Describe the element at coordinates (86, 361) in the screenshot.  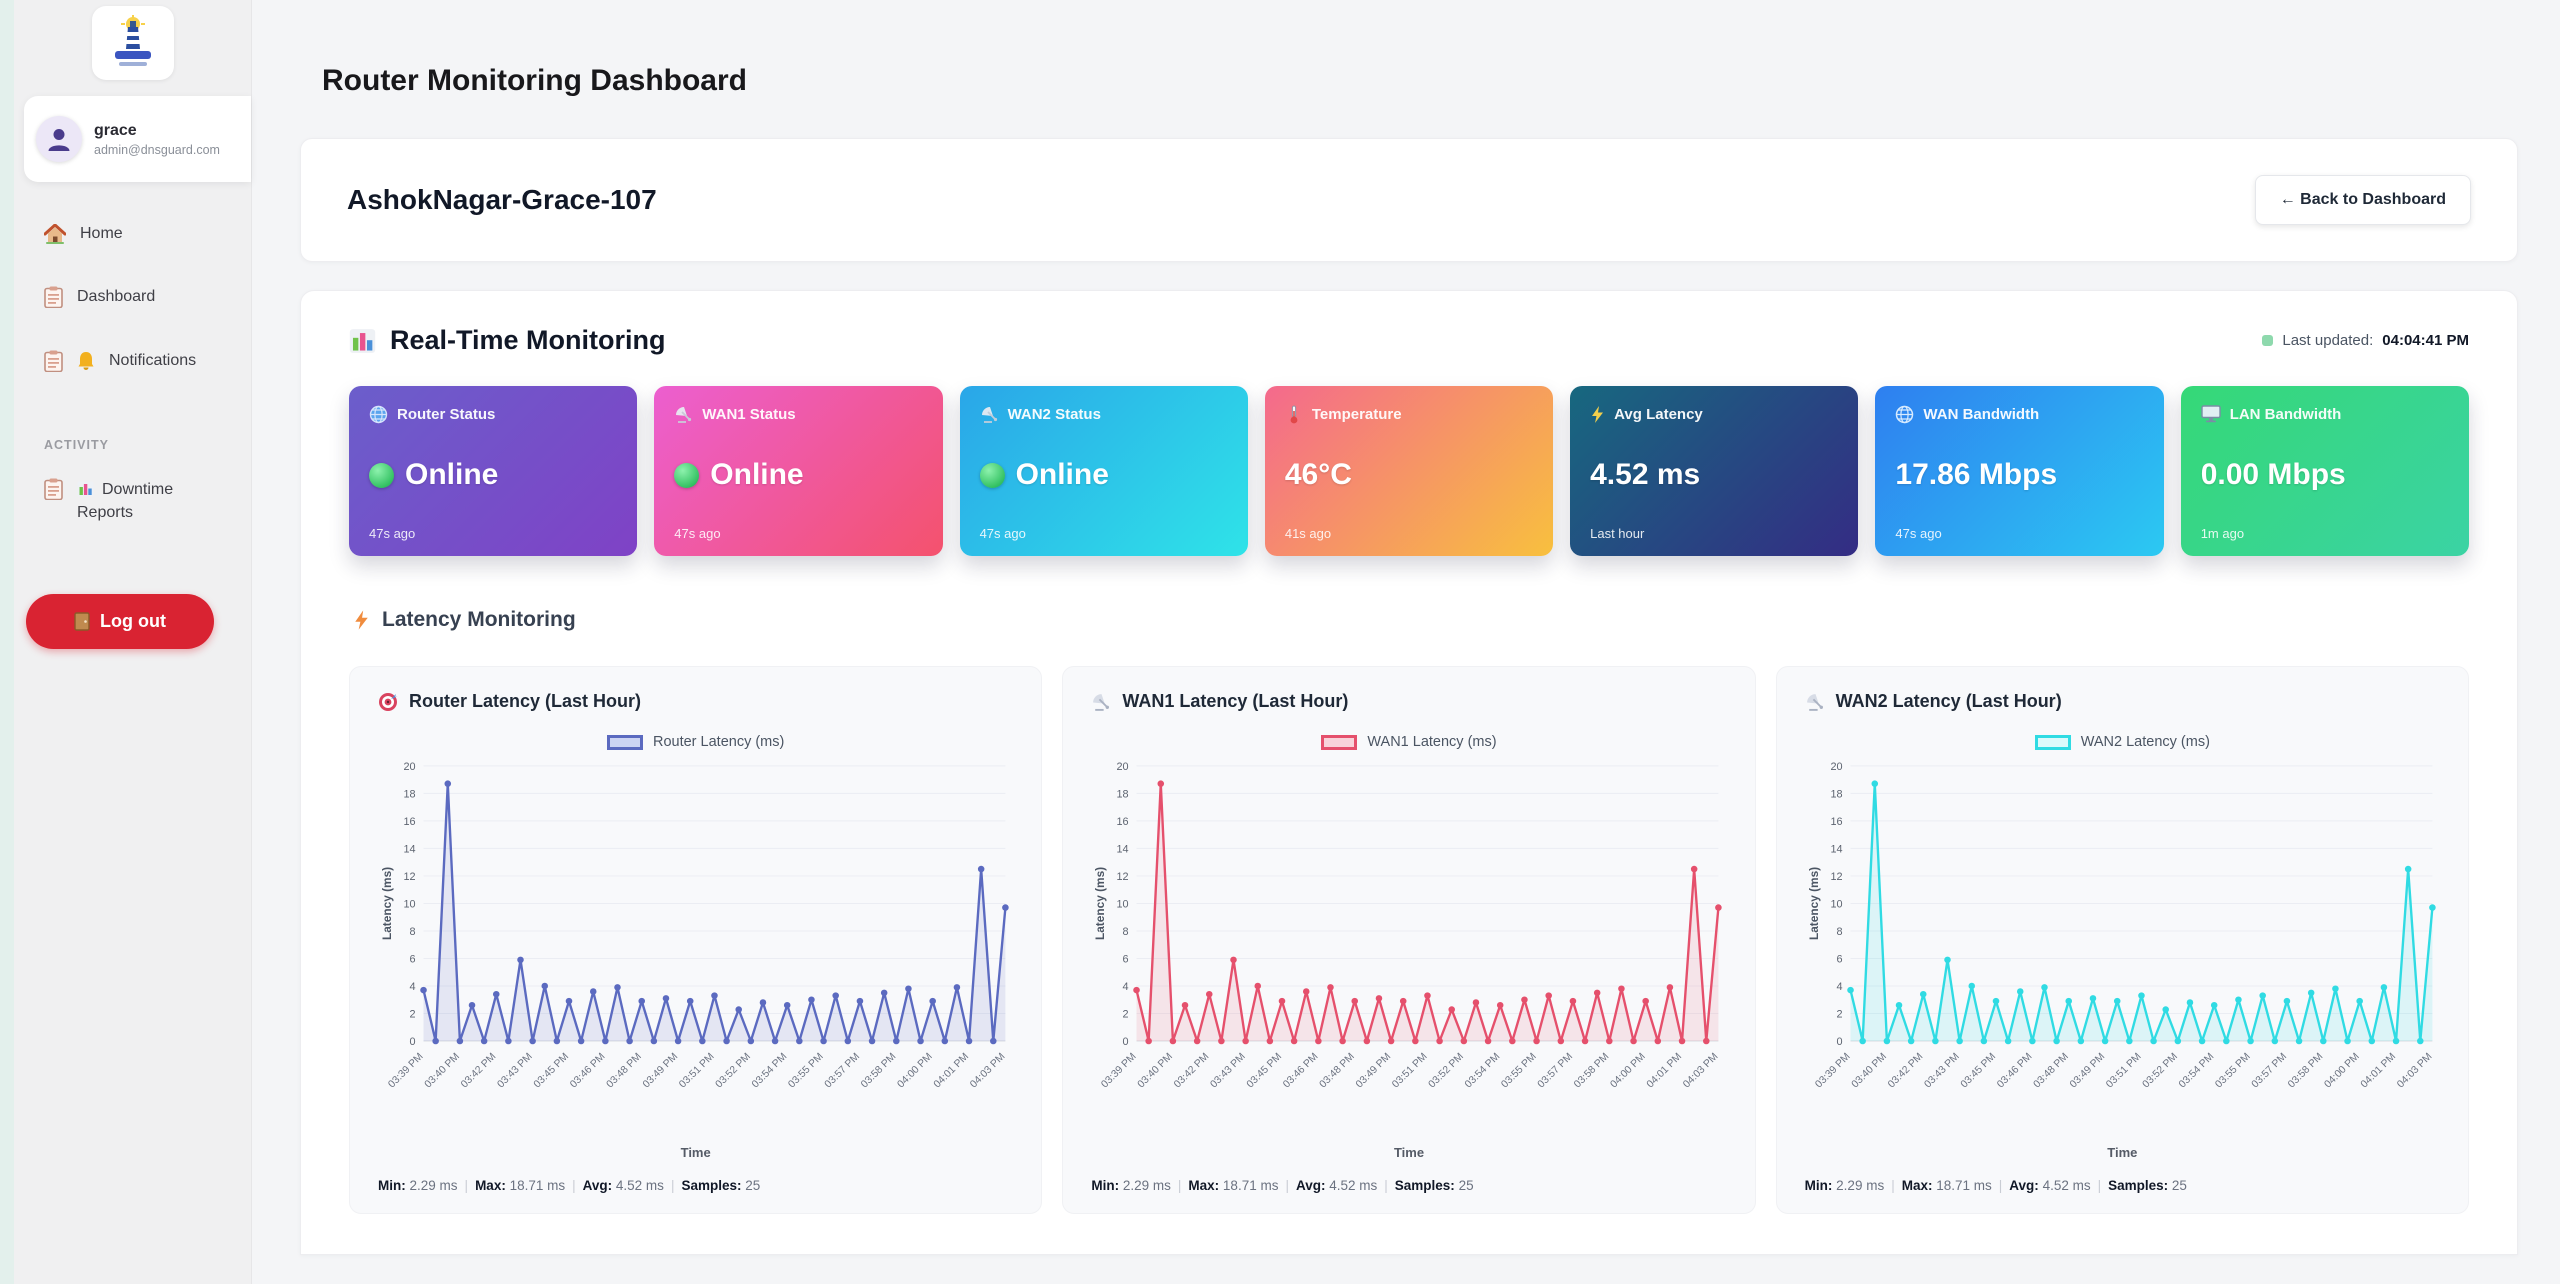
I see `bell-icon` at that location.